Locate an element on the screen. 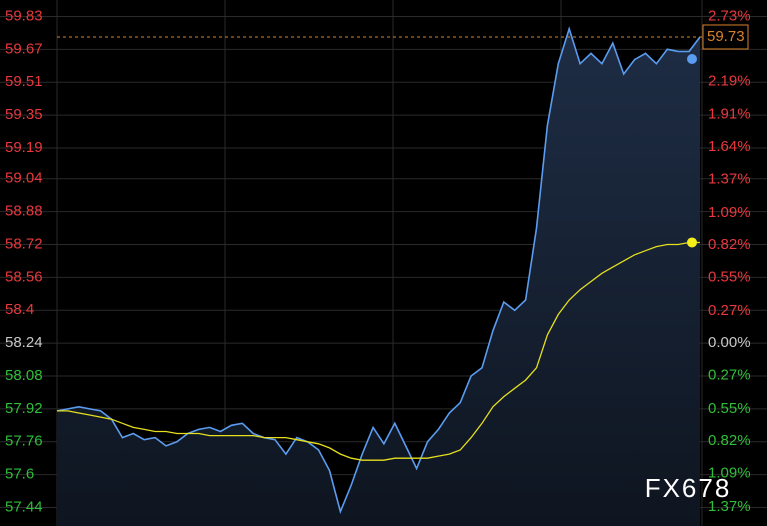  y-tick-label: 57.6 is located at coordinates (19, 474).